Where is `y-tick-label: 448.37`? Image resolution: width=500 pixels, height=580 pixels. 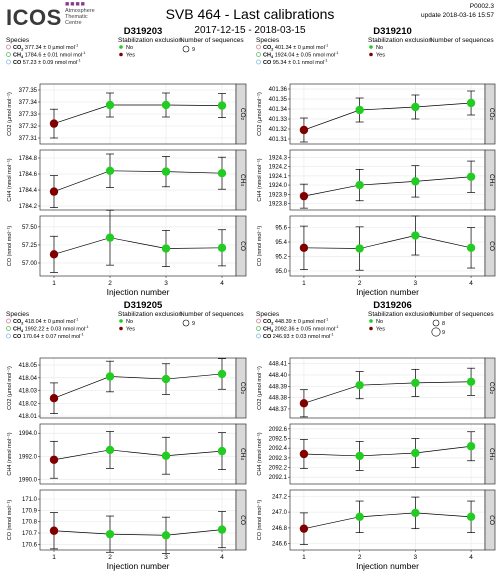 y-tick-label: 448.37 is located at coordinates (278, 410).